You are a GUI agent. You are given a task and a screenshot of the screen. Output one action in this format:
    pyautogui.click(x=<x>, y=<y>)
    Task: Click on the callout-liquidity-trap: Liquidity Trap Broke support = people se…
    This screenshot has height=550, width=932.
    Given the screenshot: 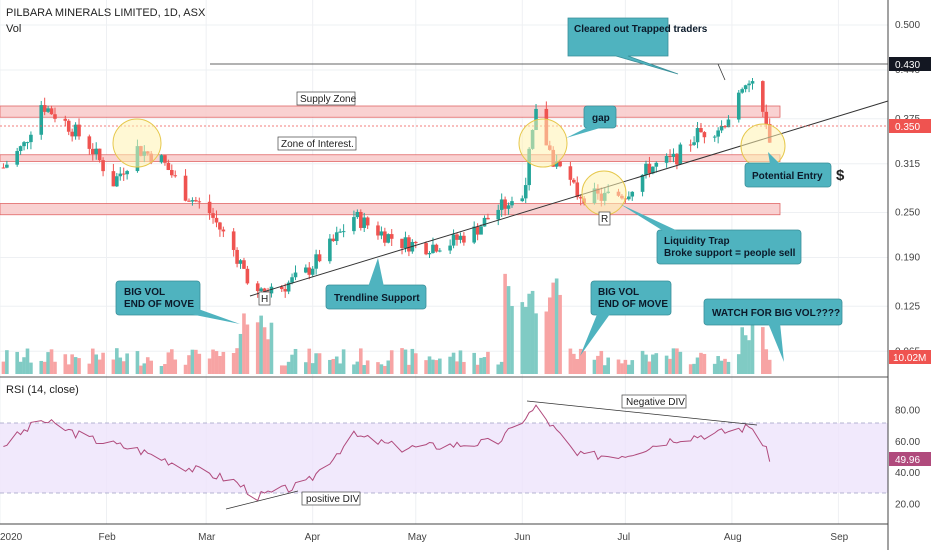 What is the action you would take?
    pyautogui.click(x=711, y=234)
    